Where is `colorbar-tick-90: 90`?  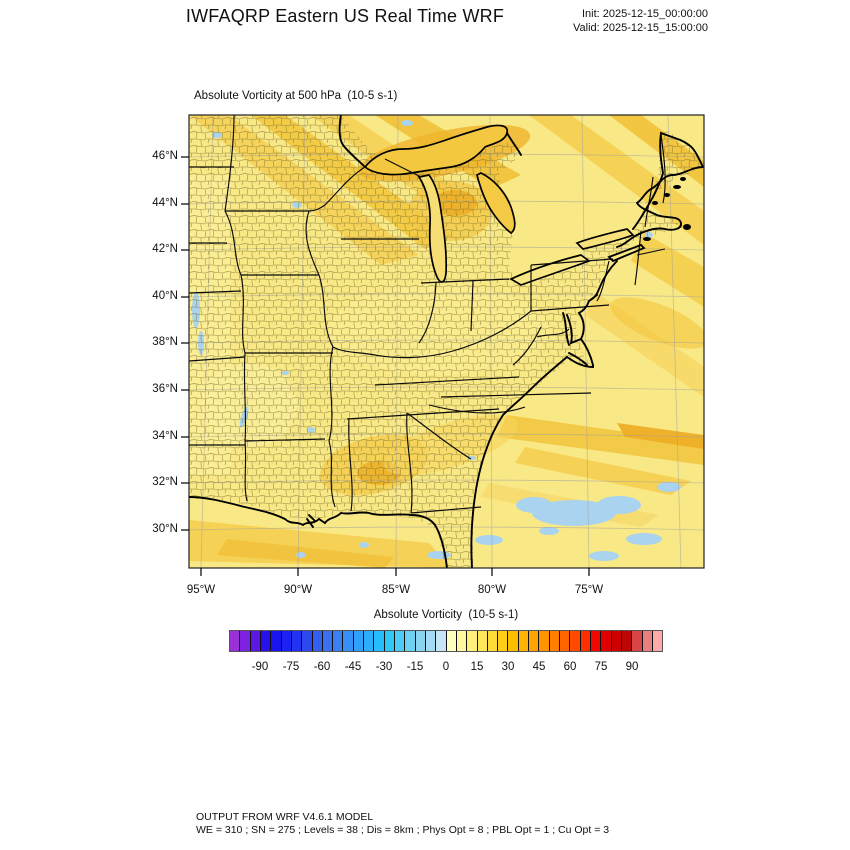
colorbar-tick-90: 90 is located at coordinates (632, 667).